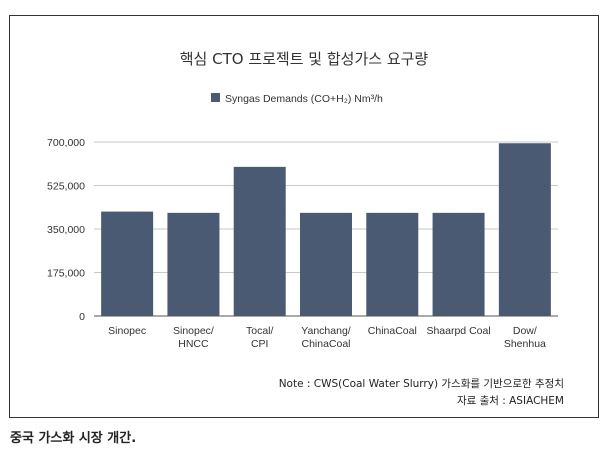 Image resolution: width=610 pixels, height=464 pixels. Describe the element at coordinates (66, 143) in the screenshot. I see `y-tick-label: 700,000` at that location.